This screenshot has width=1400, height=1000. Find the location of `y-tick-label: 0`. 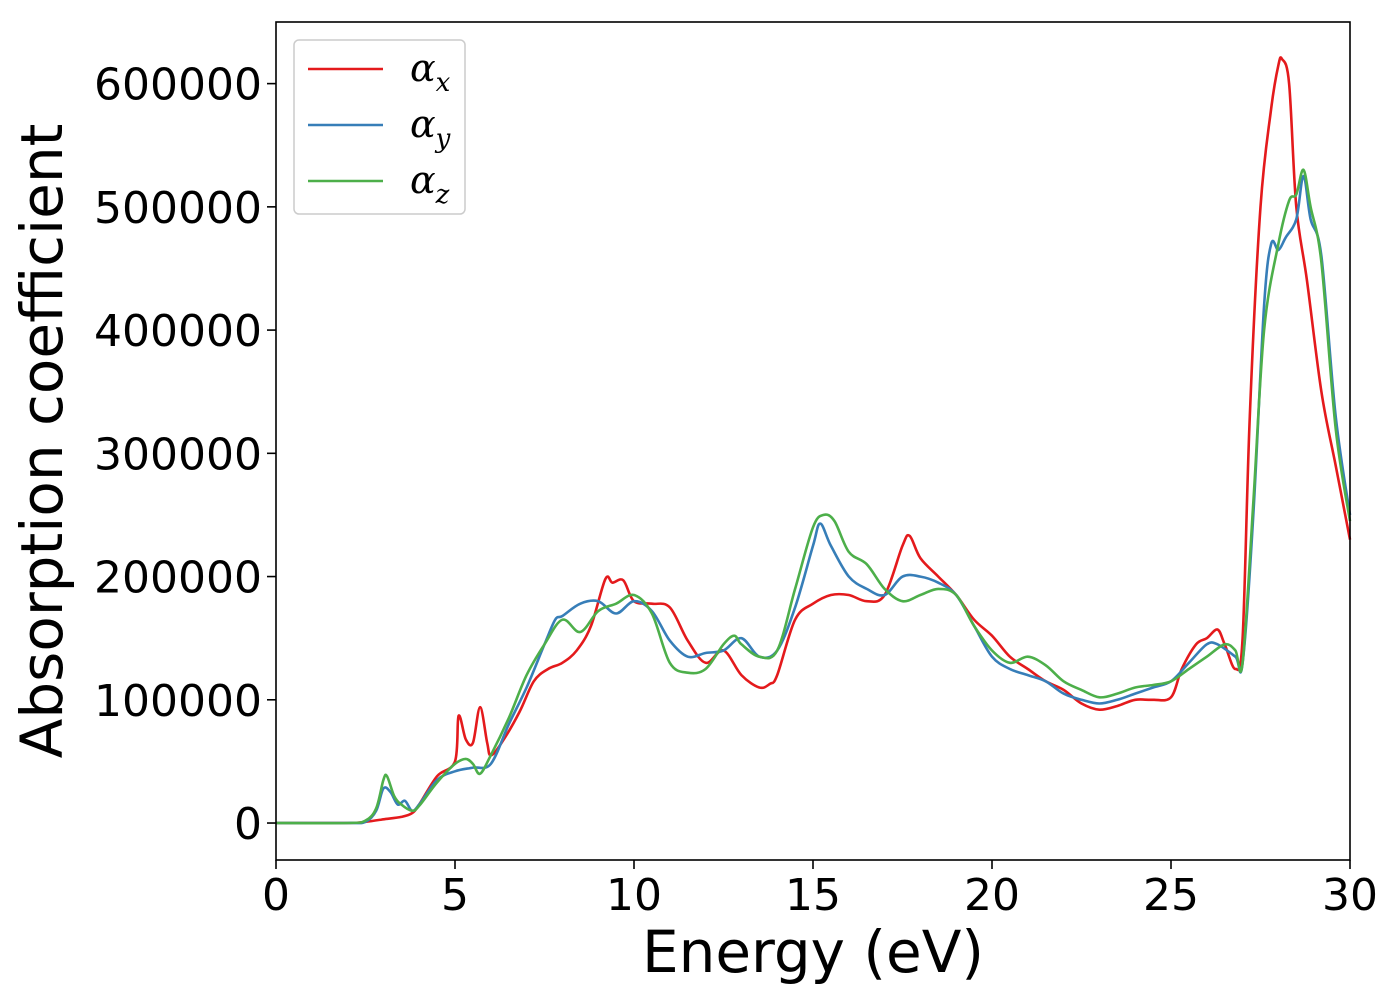

y-tick-label: 0 is located at coordinates (248, 824).